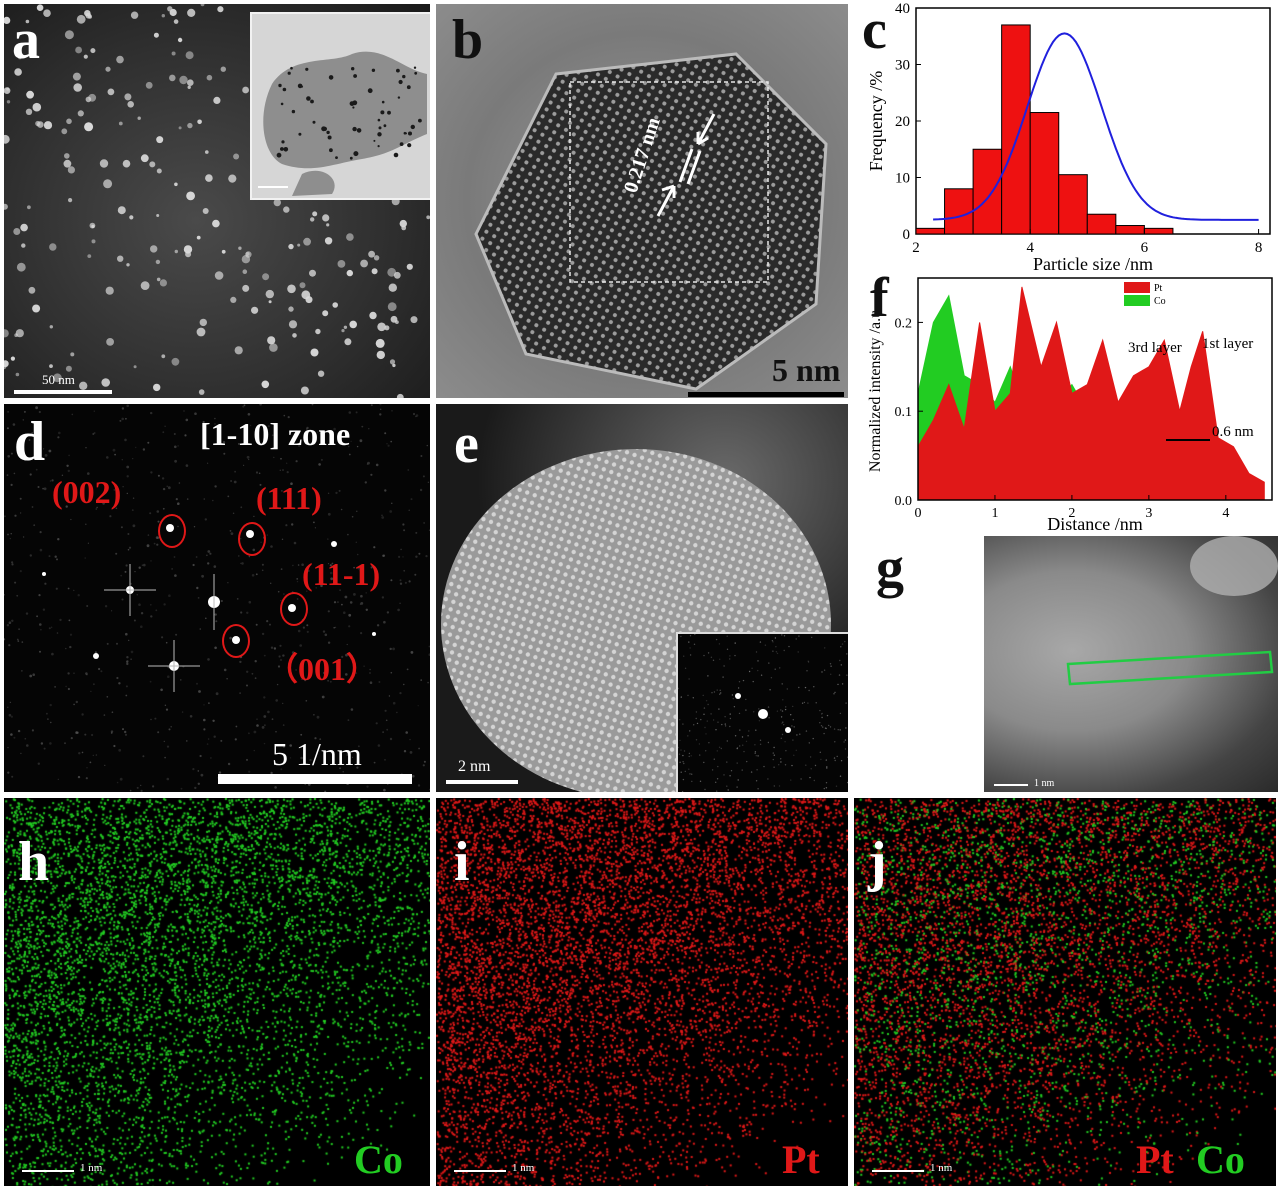 This screenshot has height=1190, width=1280. What do you see at coordinates (879, 300) in the screenshot?
I see `panel-letter-f: f` at bounding box center [879, 300].